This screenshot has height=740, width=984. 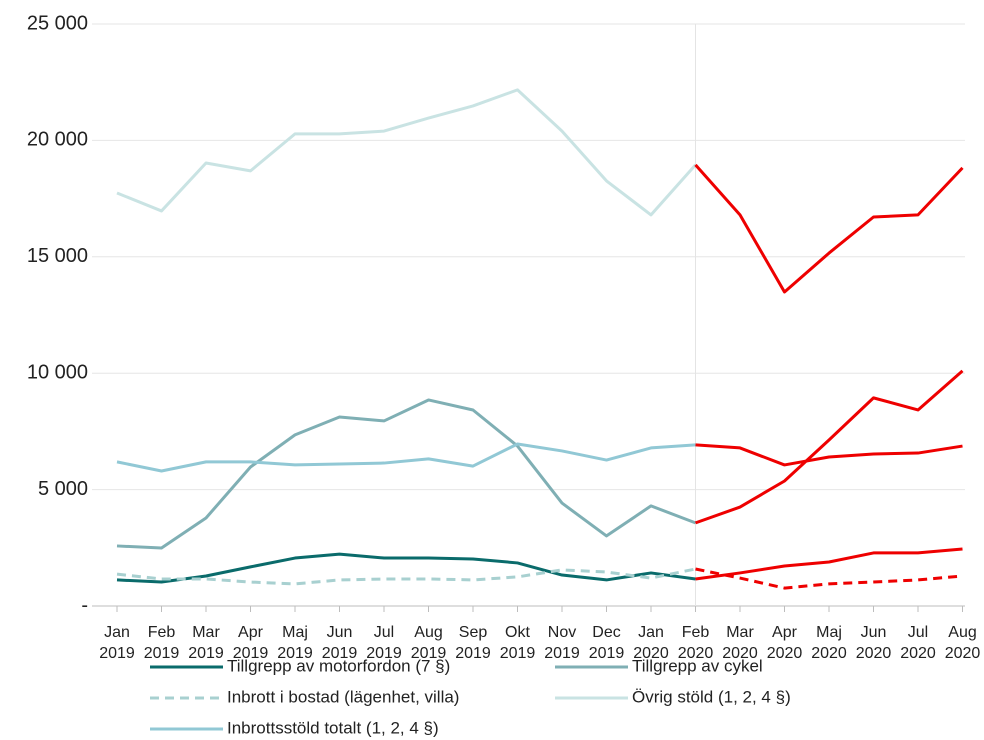 I want to click on y-tick-label: 10 000, so click(x=57, y=372).